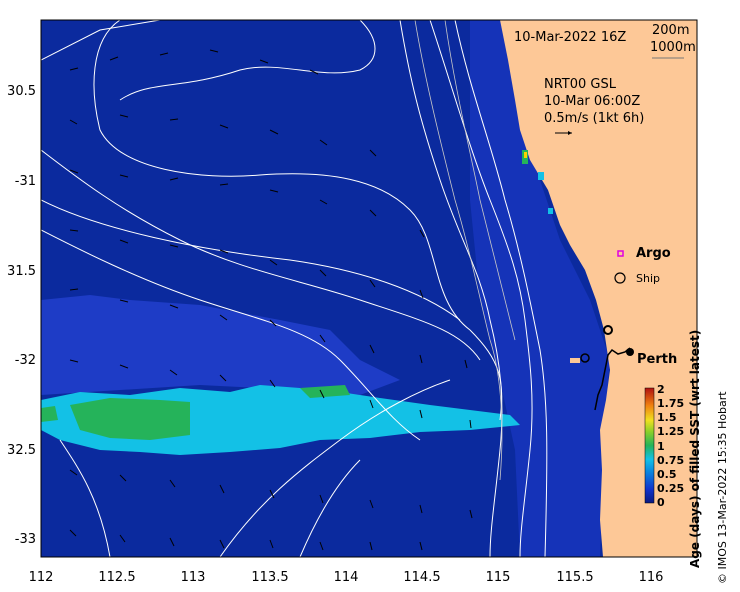 The width and height of the screenshot is (740, 592). I want to click on perth-dot, so click(630, 352).